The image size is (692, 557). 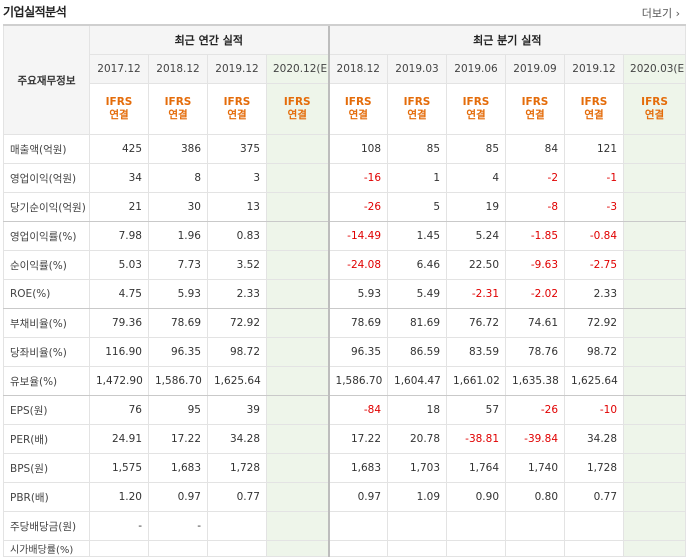 What do you see at coordinates (46, 323) in the screenshot?
I see `row-label: 부채비율(%)` at bounding box center [46, 323].